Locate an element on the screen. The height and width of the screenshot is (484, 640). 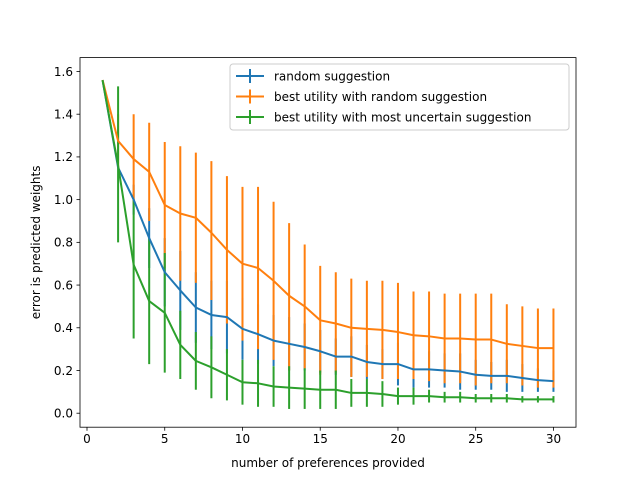
legend-entry: random suggestion is located at coordinates (313, 76).